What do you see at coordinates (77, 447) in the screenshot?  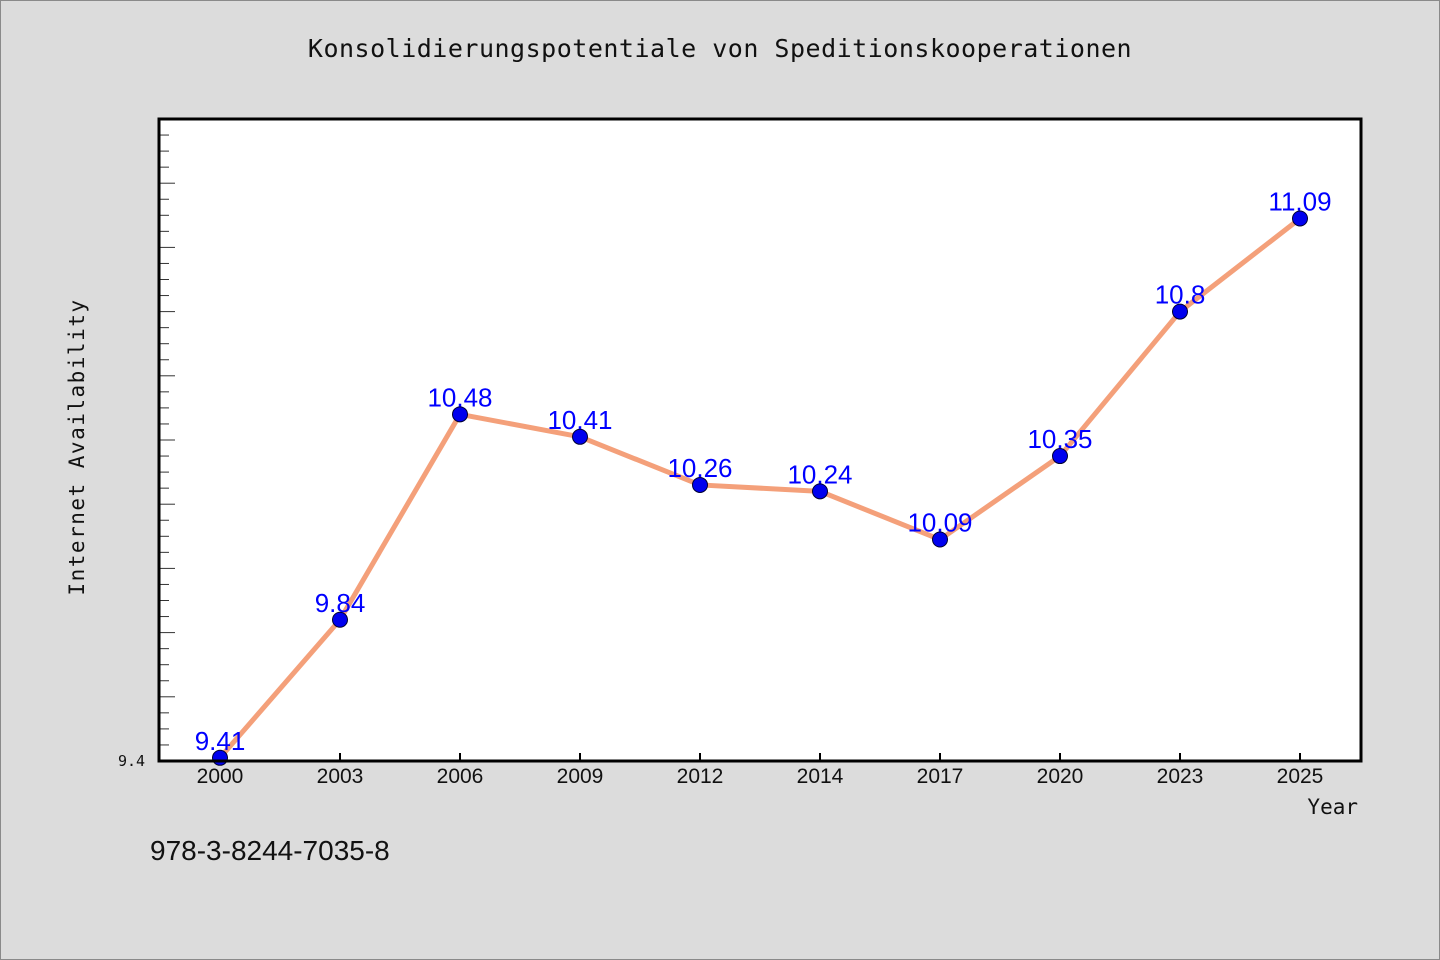 I see `y-axis-label: Internet Availability` at bounding box center [77, 447].